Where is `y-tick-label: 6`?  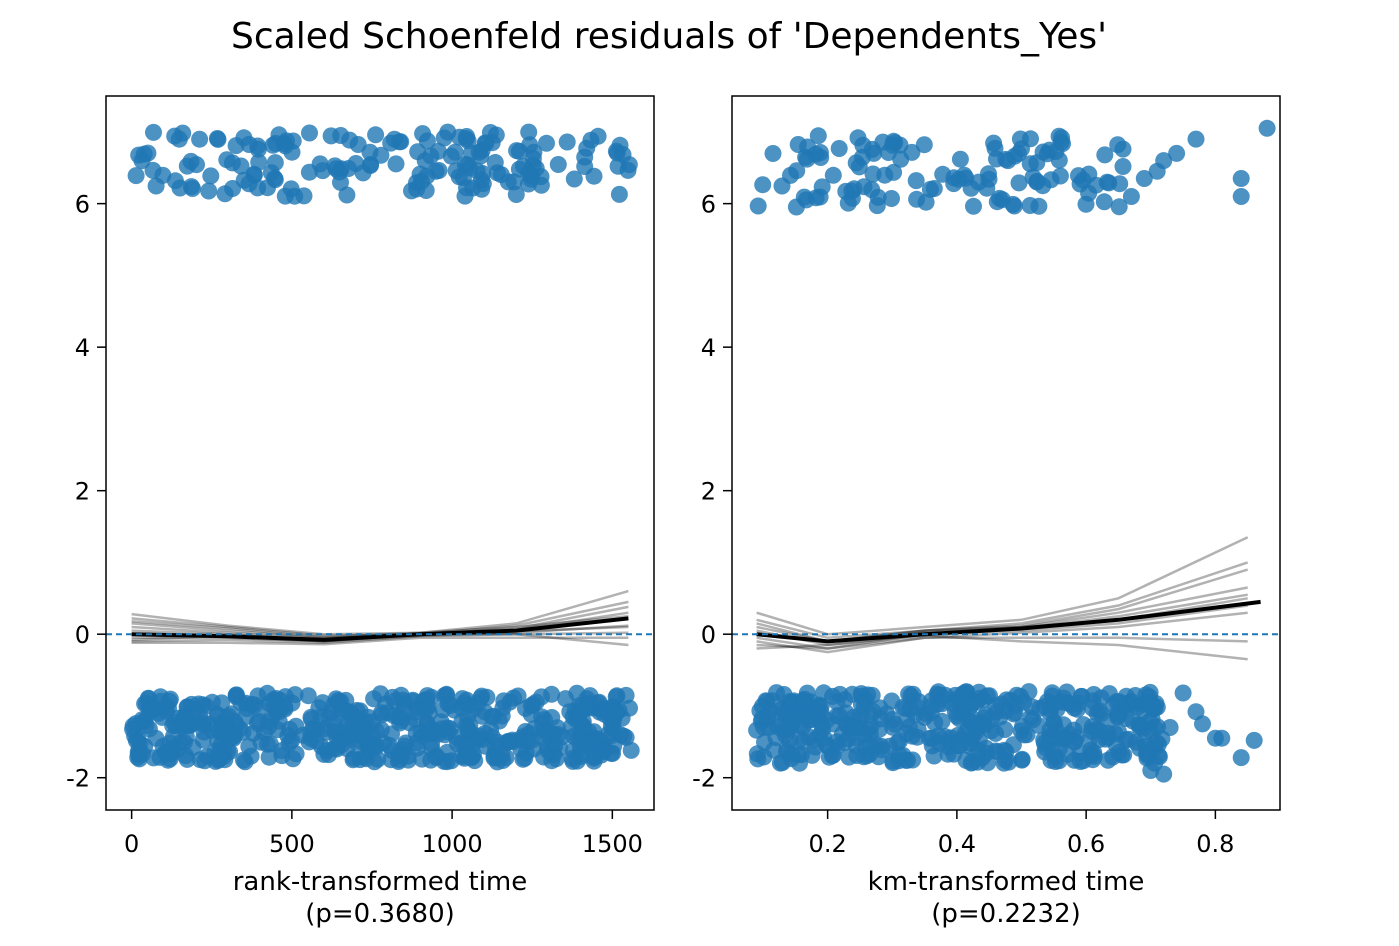
y-tick-label: 6 is located at coordinates (708, 205).